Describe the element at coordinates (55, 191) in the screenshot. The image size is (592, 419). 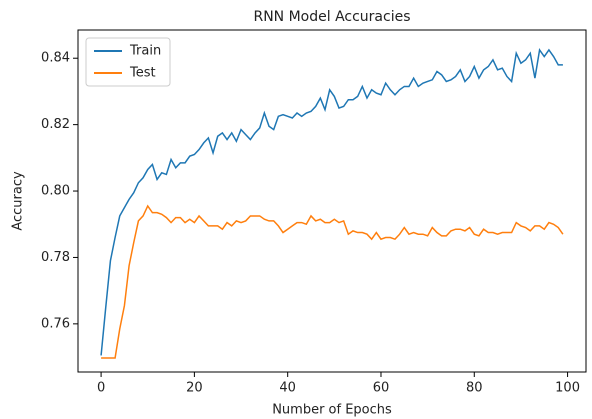
I see `y-tick-label: 0.80` at that location.